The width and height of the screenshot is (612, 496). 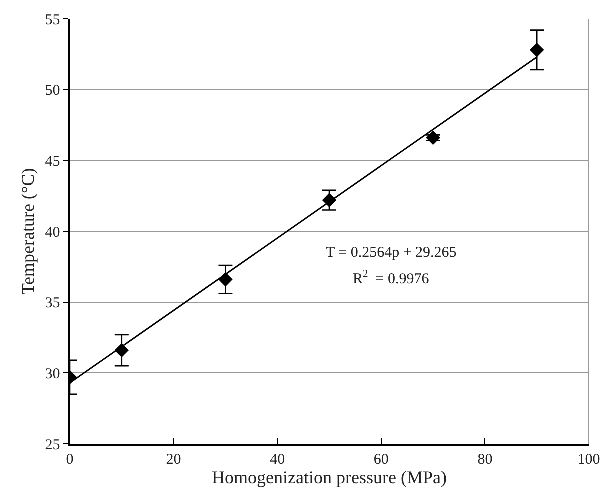 I want to click on x-axis-title: Homogenization pressure (MPa), so click(x=329, y=478).